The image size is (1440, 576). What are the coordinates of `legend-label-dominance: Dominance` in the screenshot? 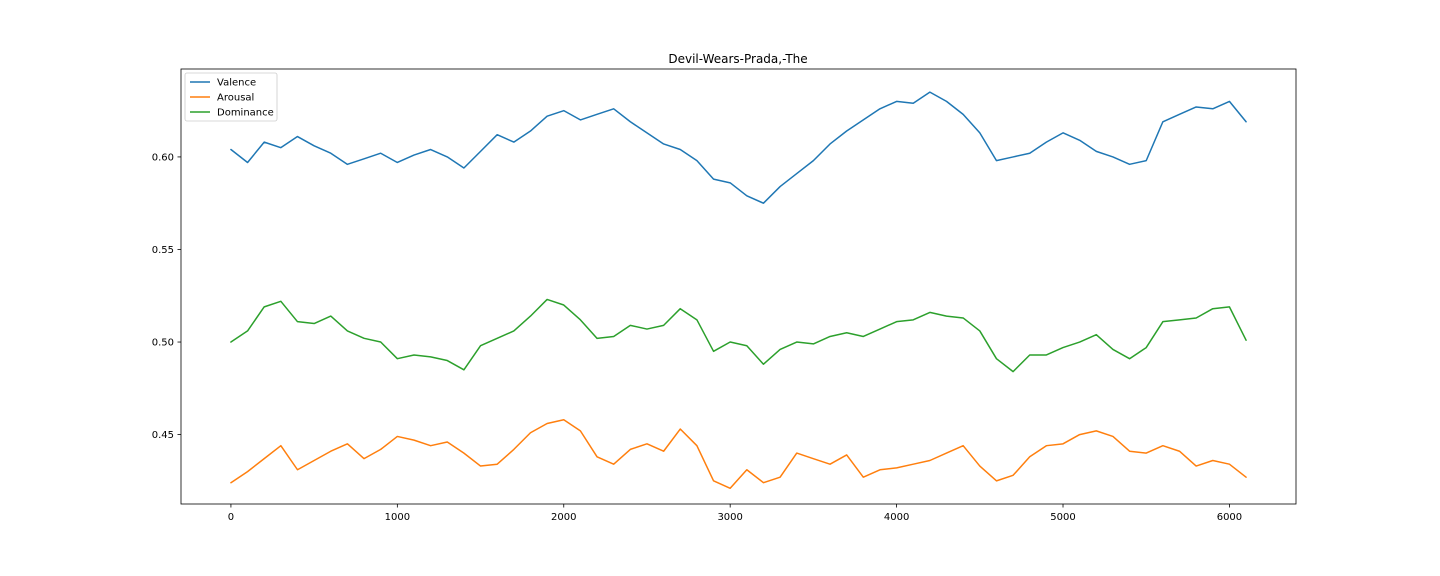 It's located at (245, 113).